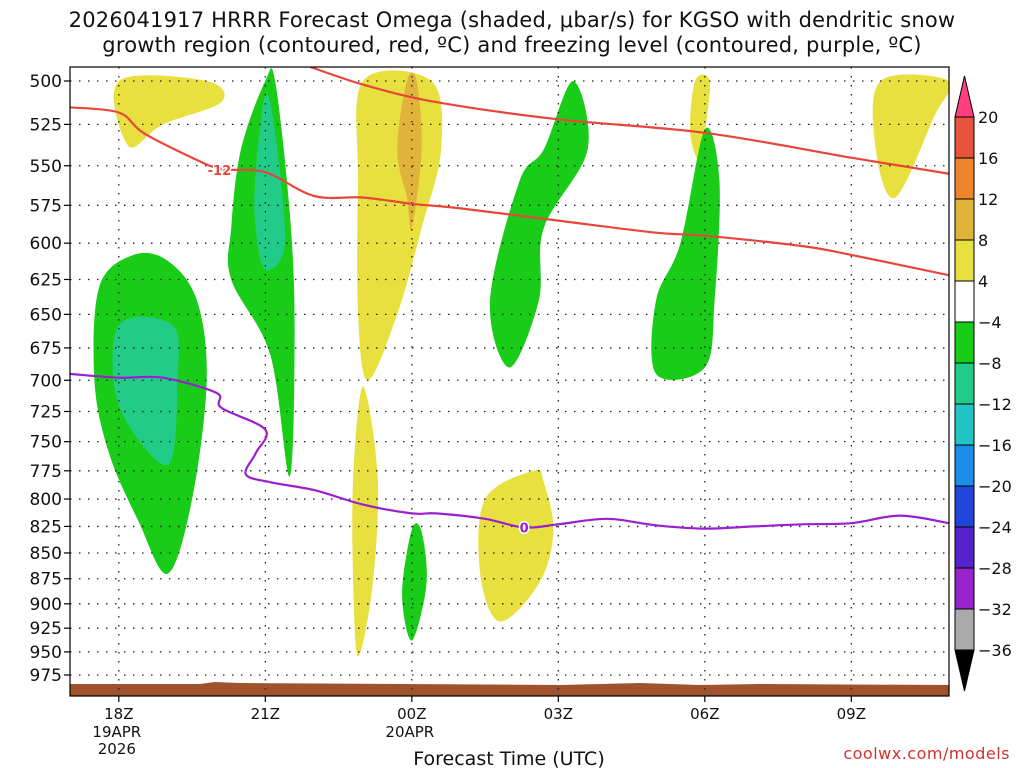 The height and width of the screenshot is (768, 1024). Describe the element at coordinates (46, 167) in the screenshot. I see `y-tick-label: 550` at that location.